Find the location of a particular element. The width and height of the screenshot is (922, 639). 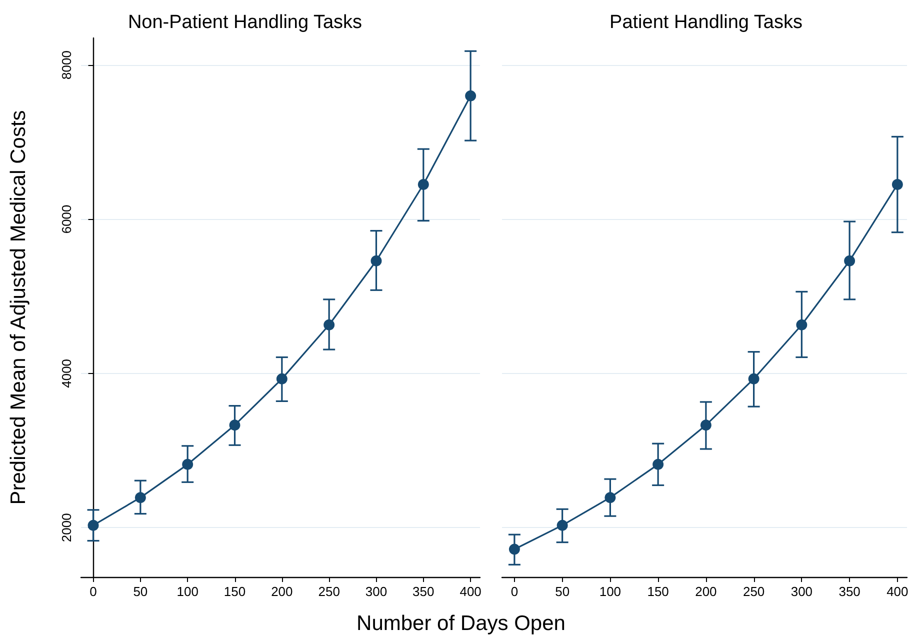

y-tick-label: 2000 is located at coordinates (66, 527).